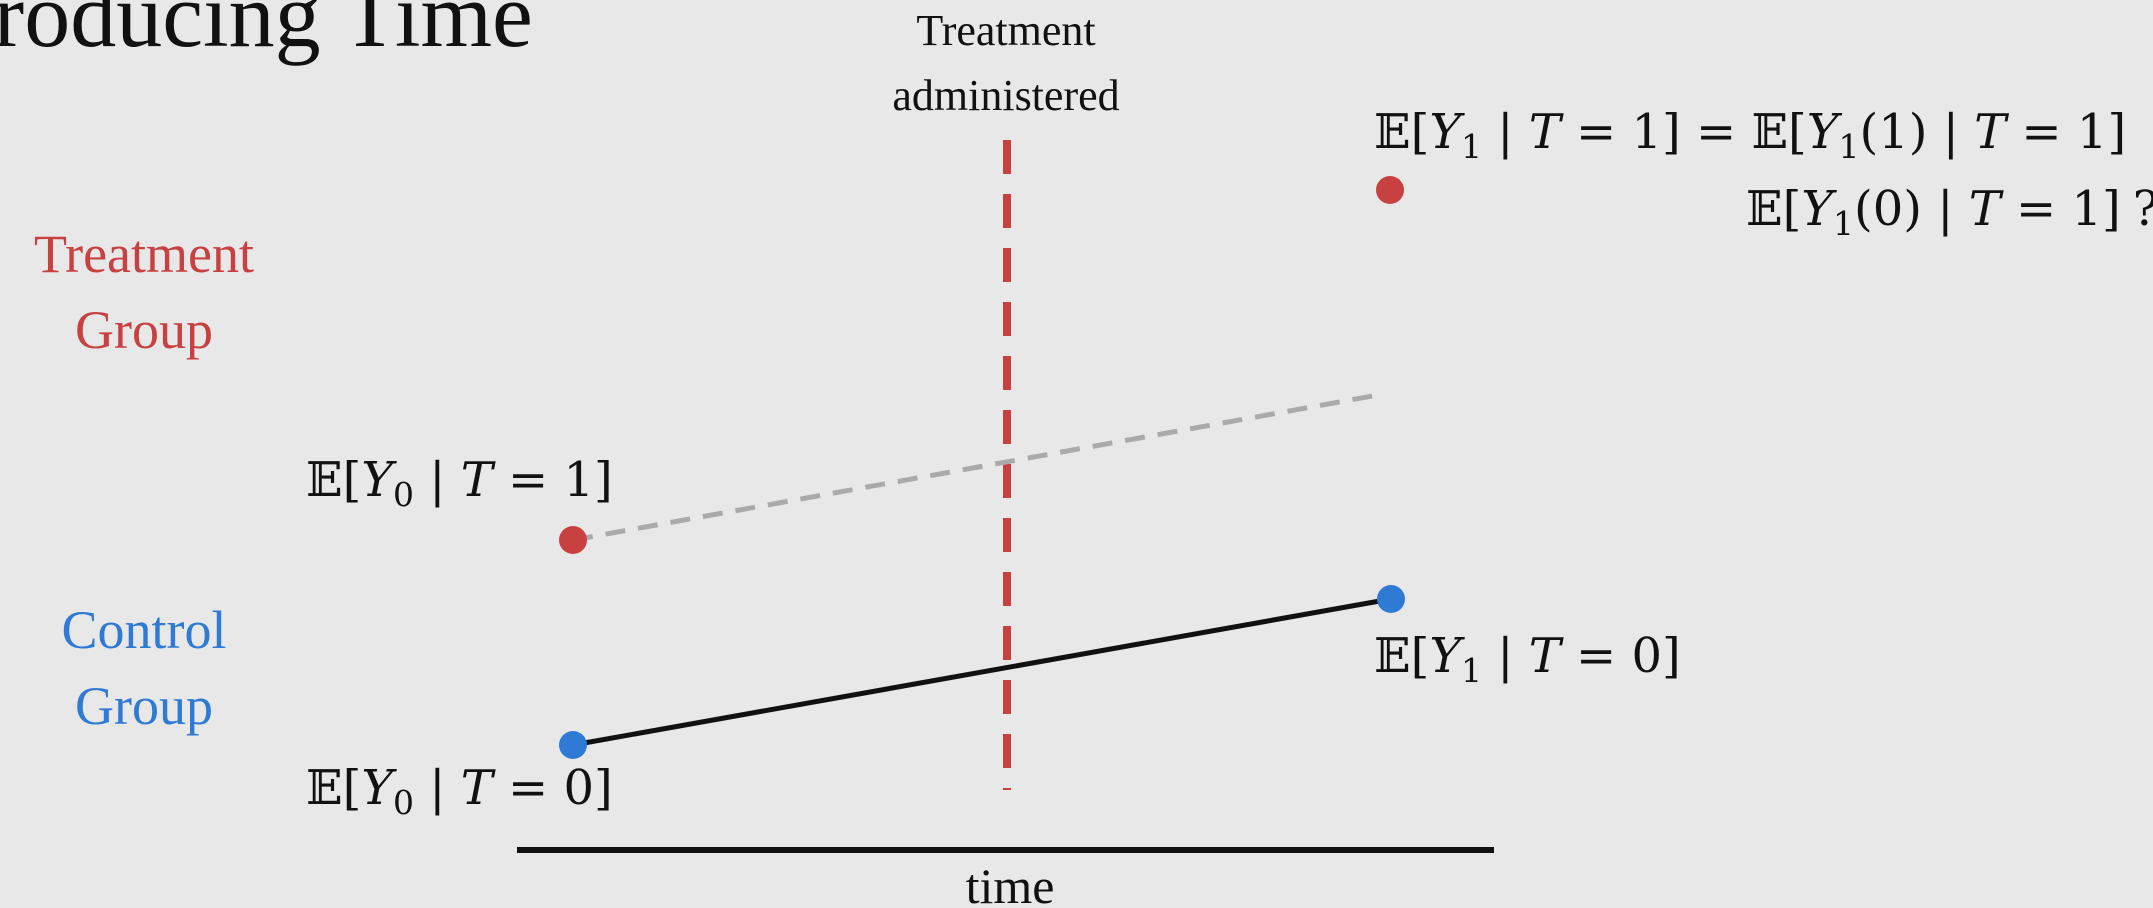 The width and height of the screenshot is (2153, 908). What do you see at coordinates (1005, 30) in the screenshot?
I see `treatment-administered-label-line1: Treatment` at bounding box center [1005, 30].